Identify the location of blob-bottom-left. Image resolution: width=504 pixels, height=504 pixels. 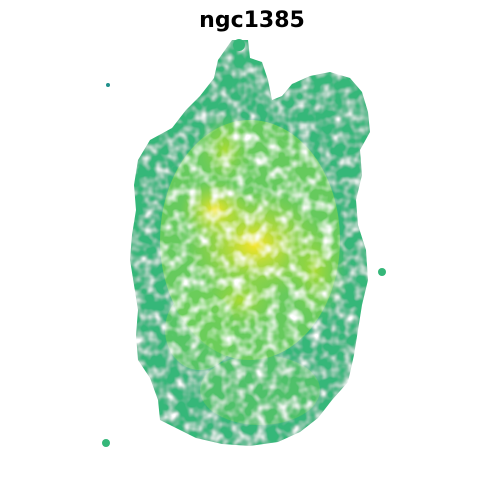
(106, 443).